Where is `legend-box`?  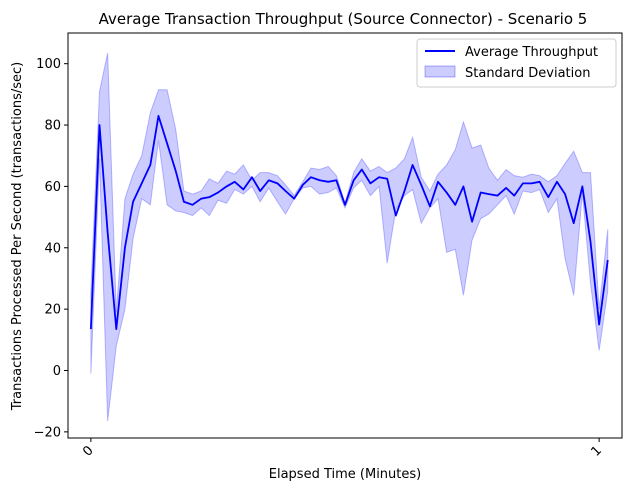
legend-box is located at coordinates (516, 63).